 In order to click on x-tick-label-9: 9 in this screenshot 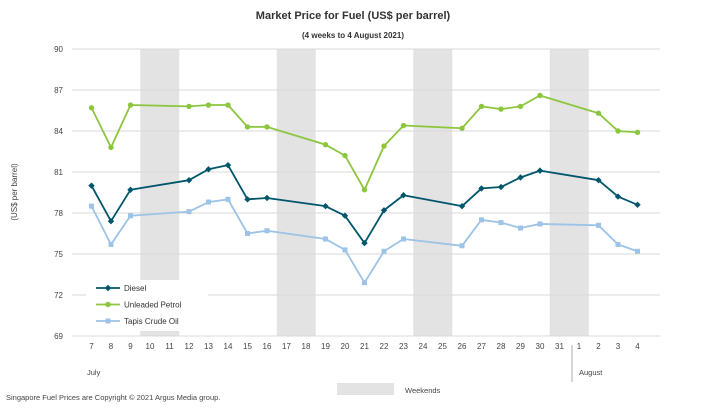, I will do `click(130, 346)`.